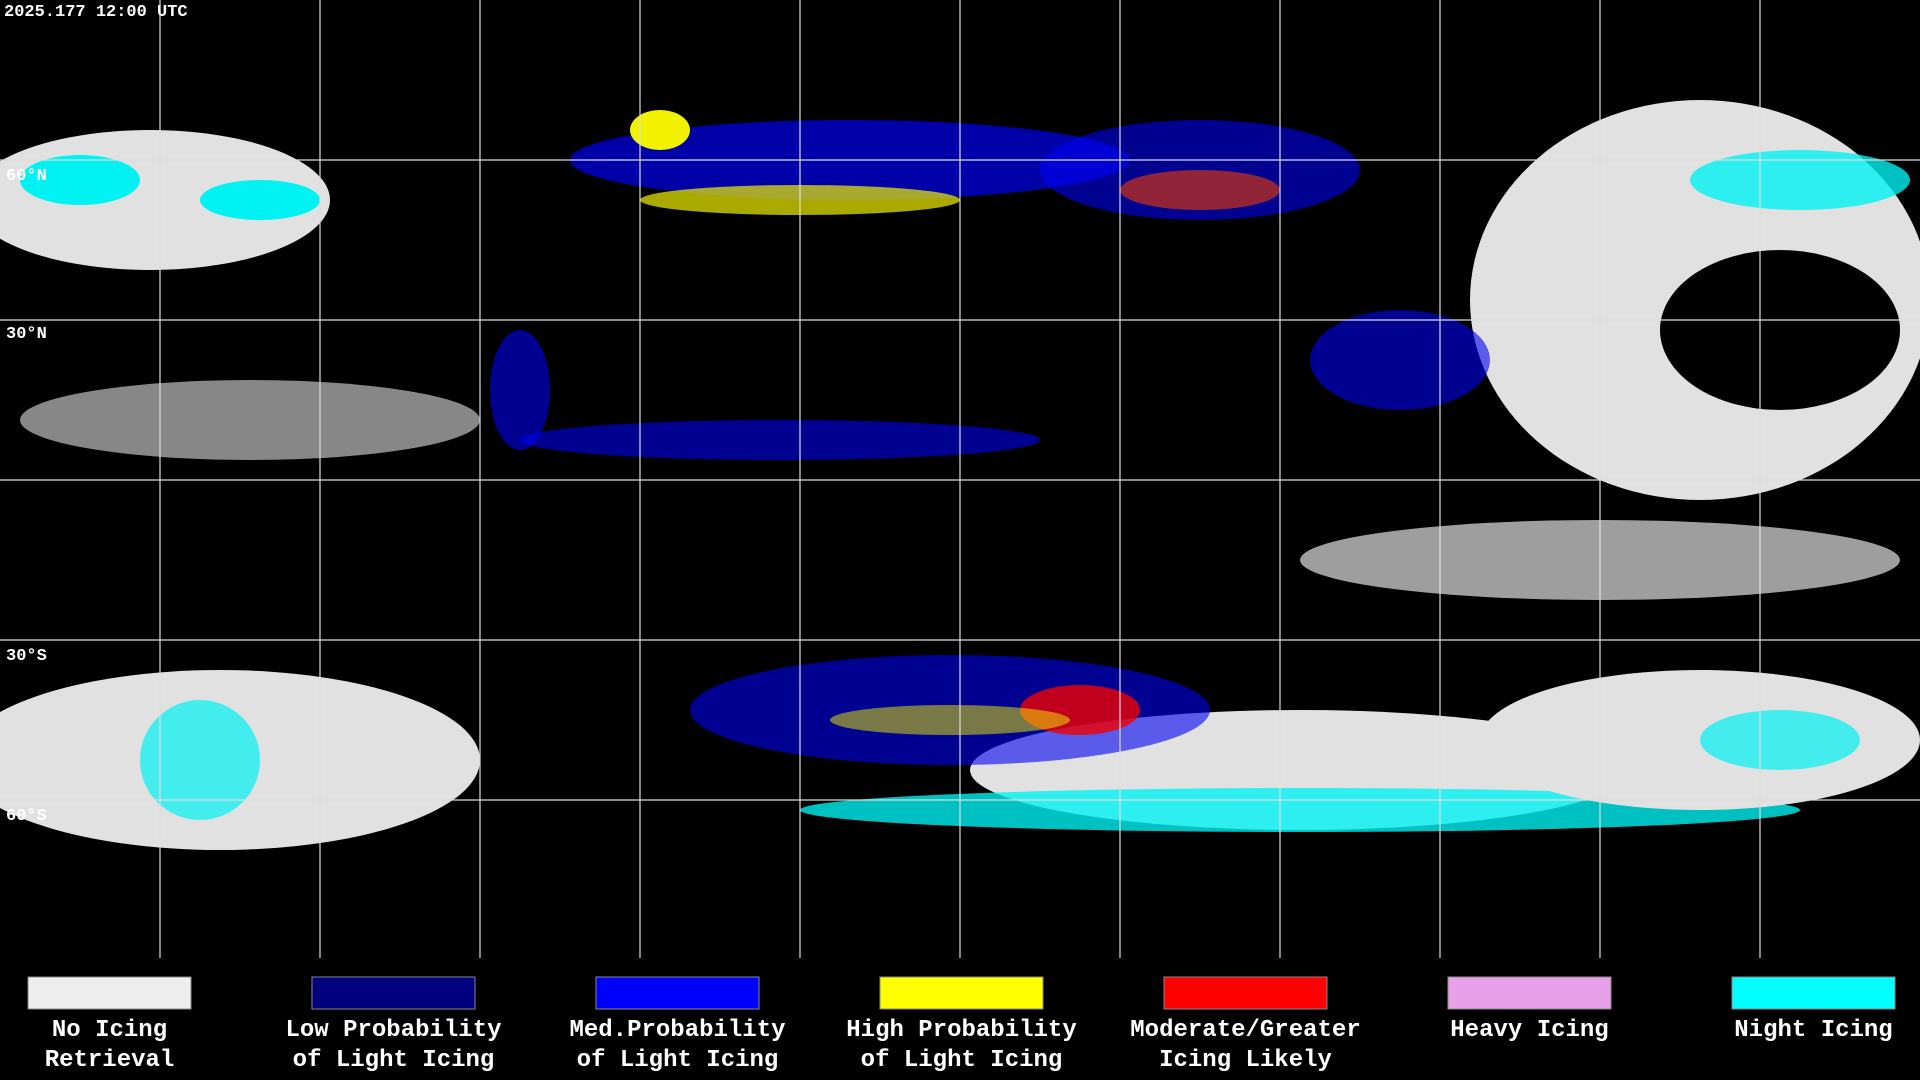 The width and height of the screenshot is (1920, 1080). Describe the element at coordinates (1813, 1030) in the screenshot. I see `legend-label: Night Icing` at that location.